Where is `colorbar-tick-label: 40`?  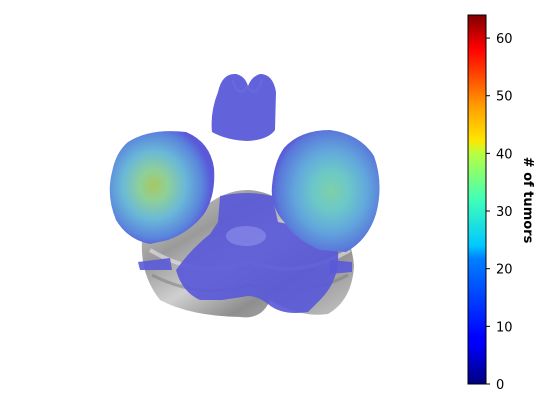
colorbar-tick-label: 40 is located at coordinates (504, 154).